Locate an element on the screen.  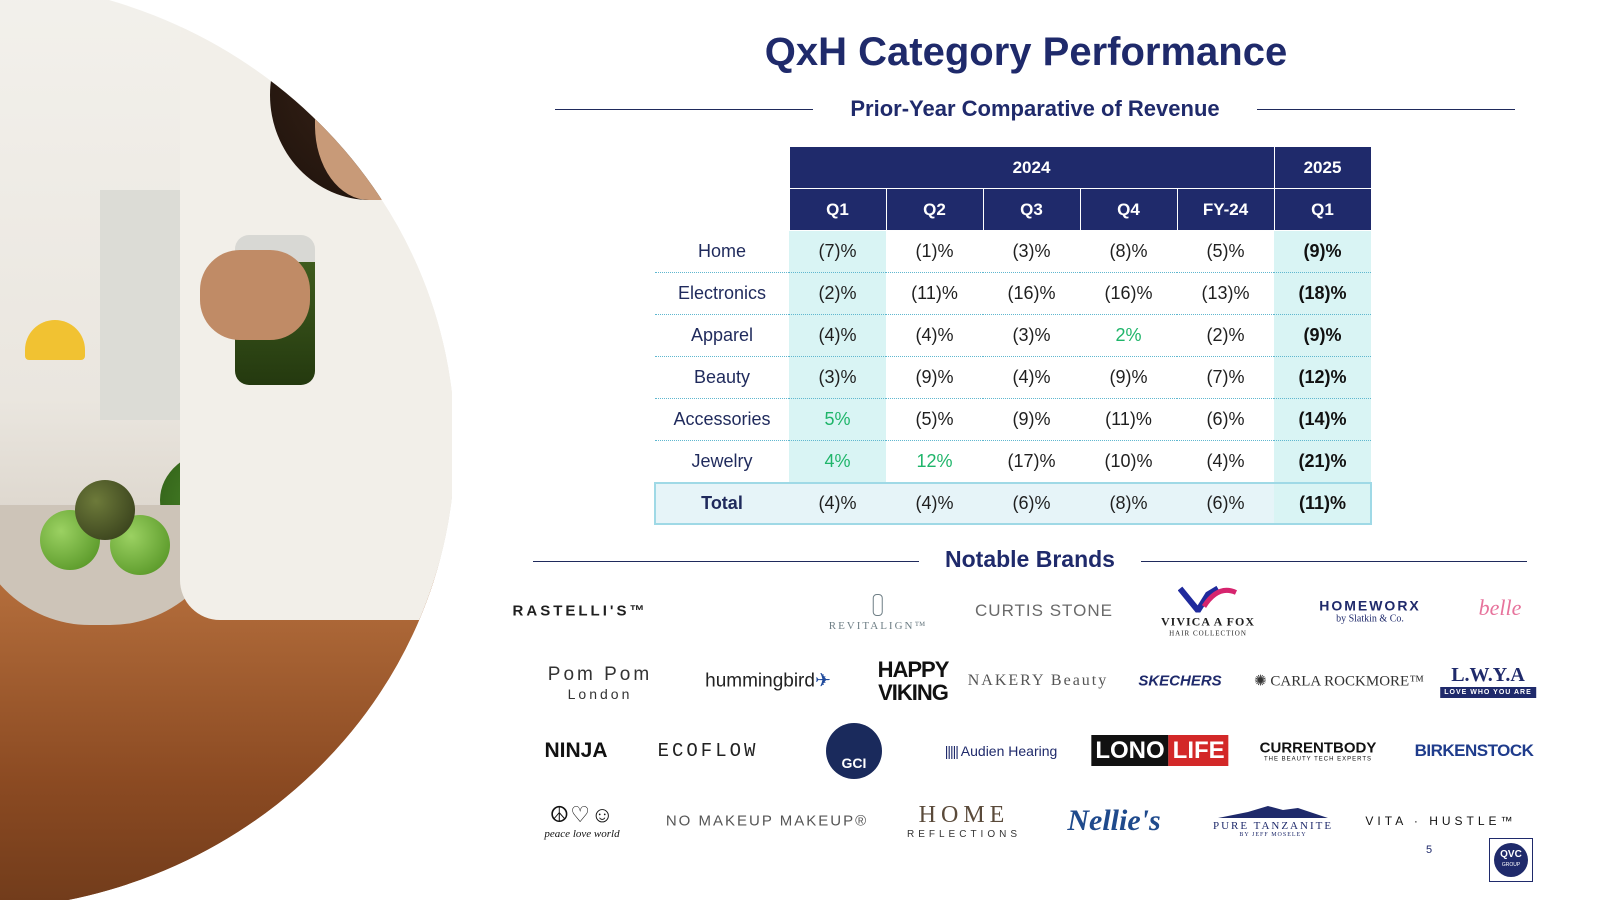
brand-logo-rastellis: RASTELLI'S™ is located at coordinates (580, 611).